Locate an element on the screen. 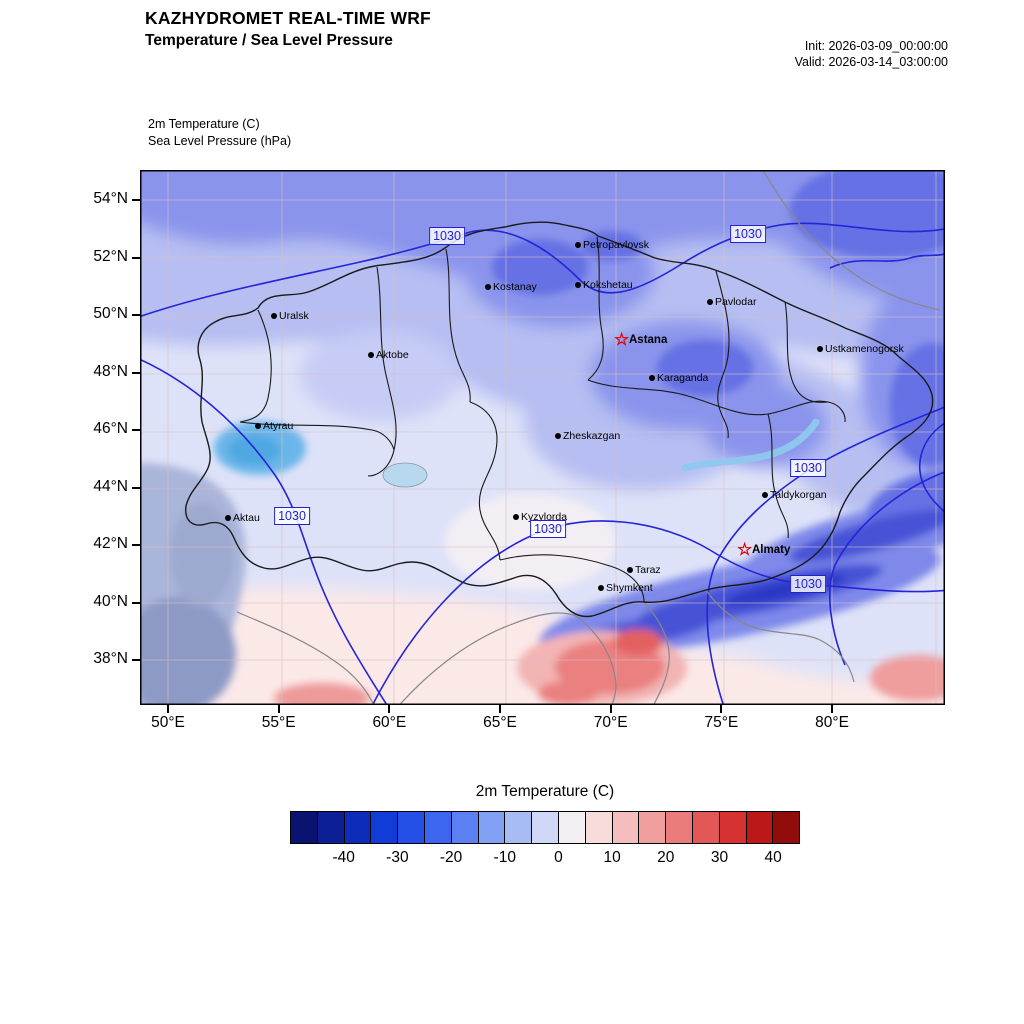 This screenshot has width=1024, height=1024. lon-tick-label: 80°E is located at coordinates (832, 722).